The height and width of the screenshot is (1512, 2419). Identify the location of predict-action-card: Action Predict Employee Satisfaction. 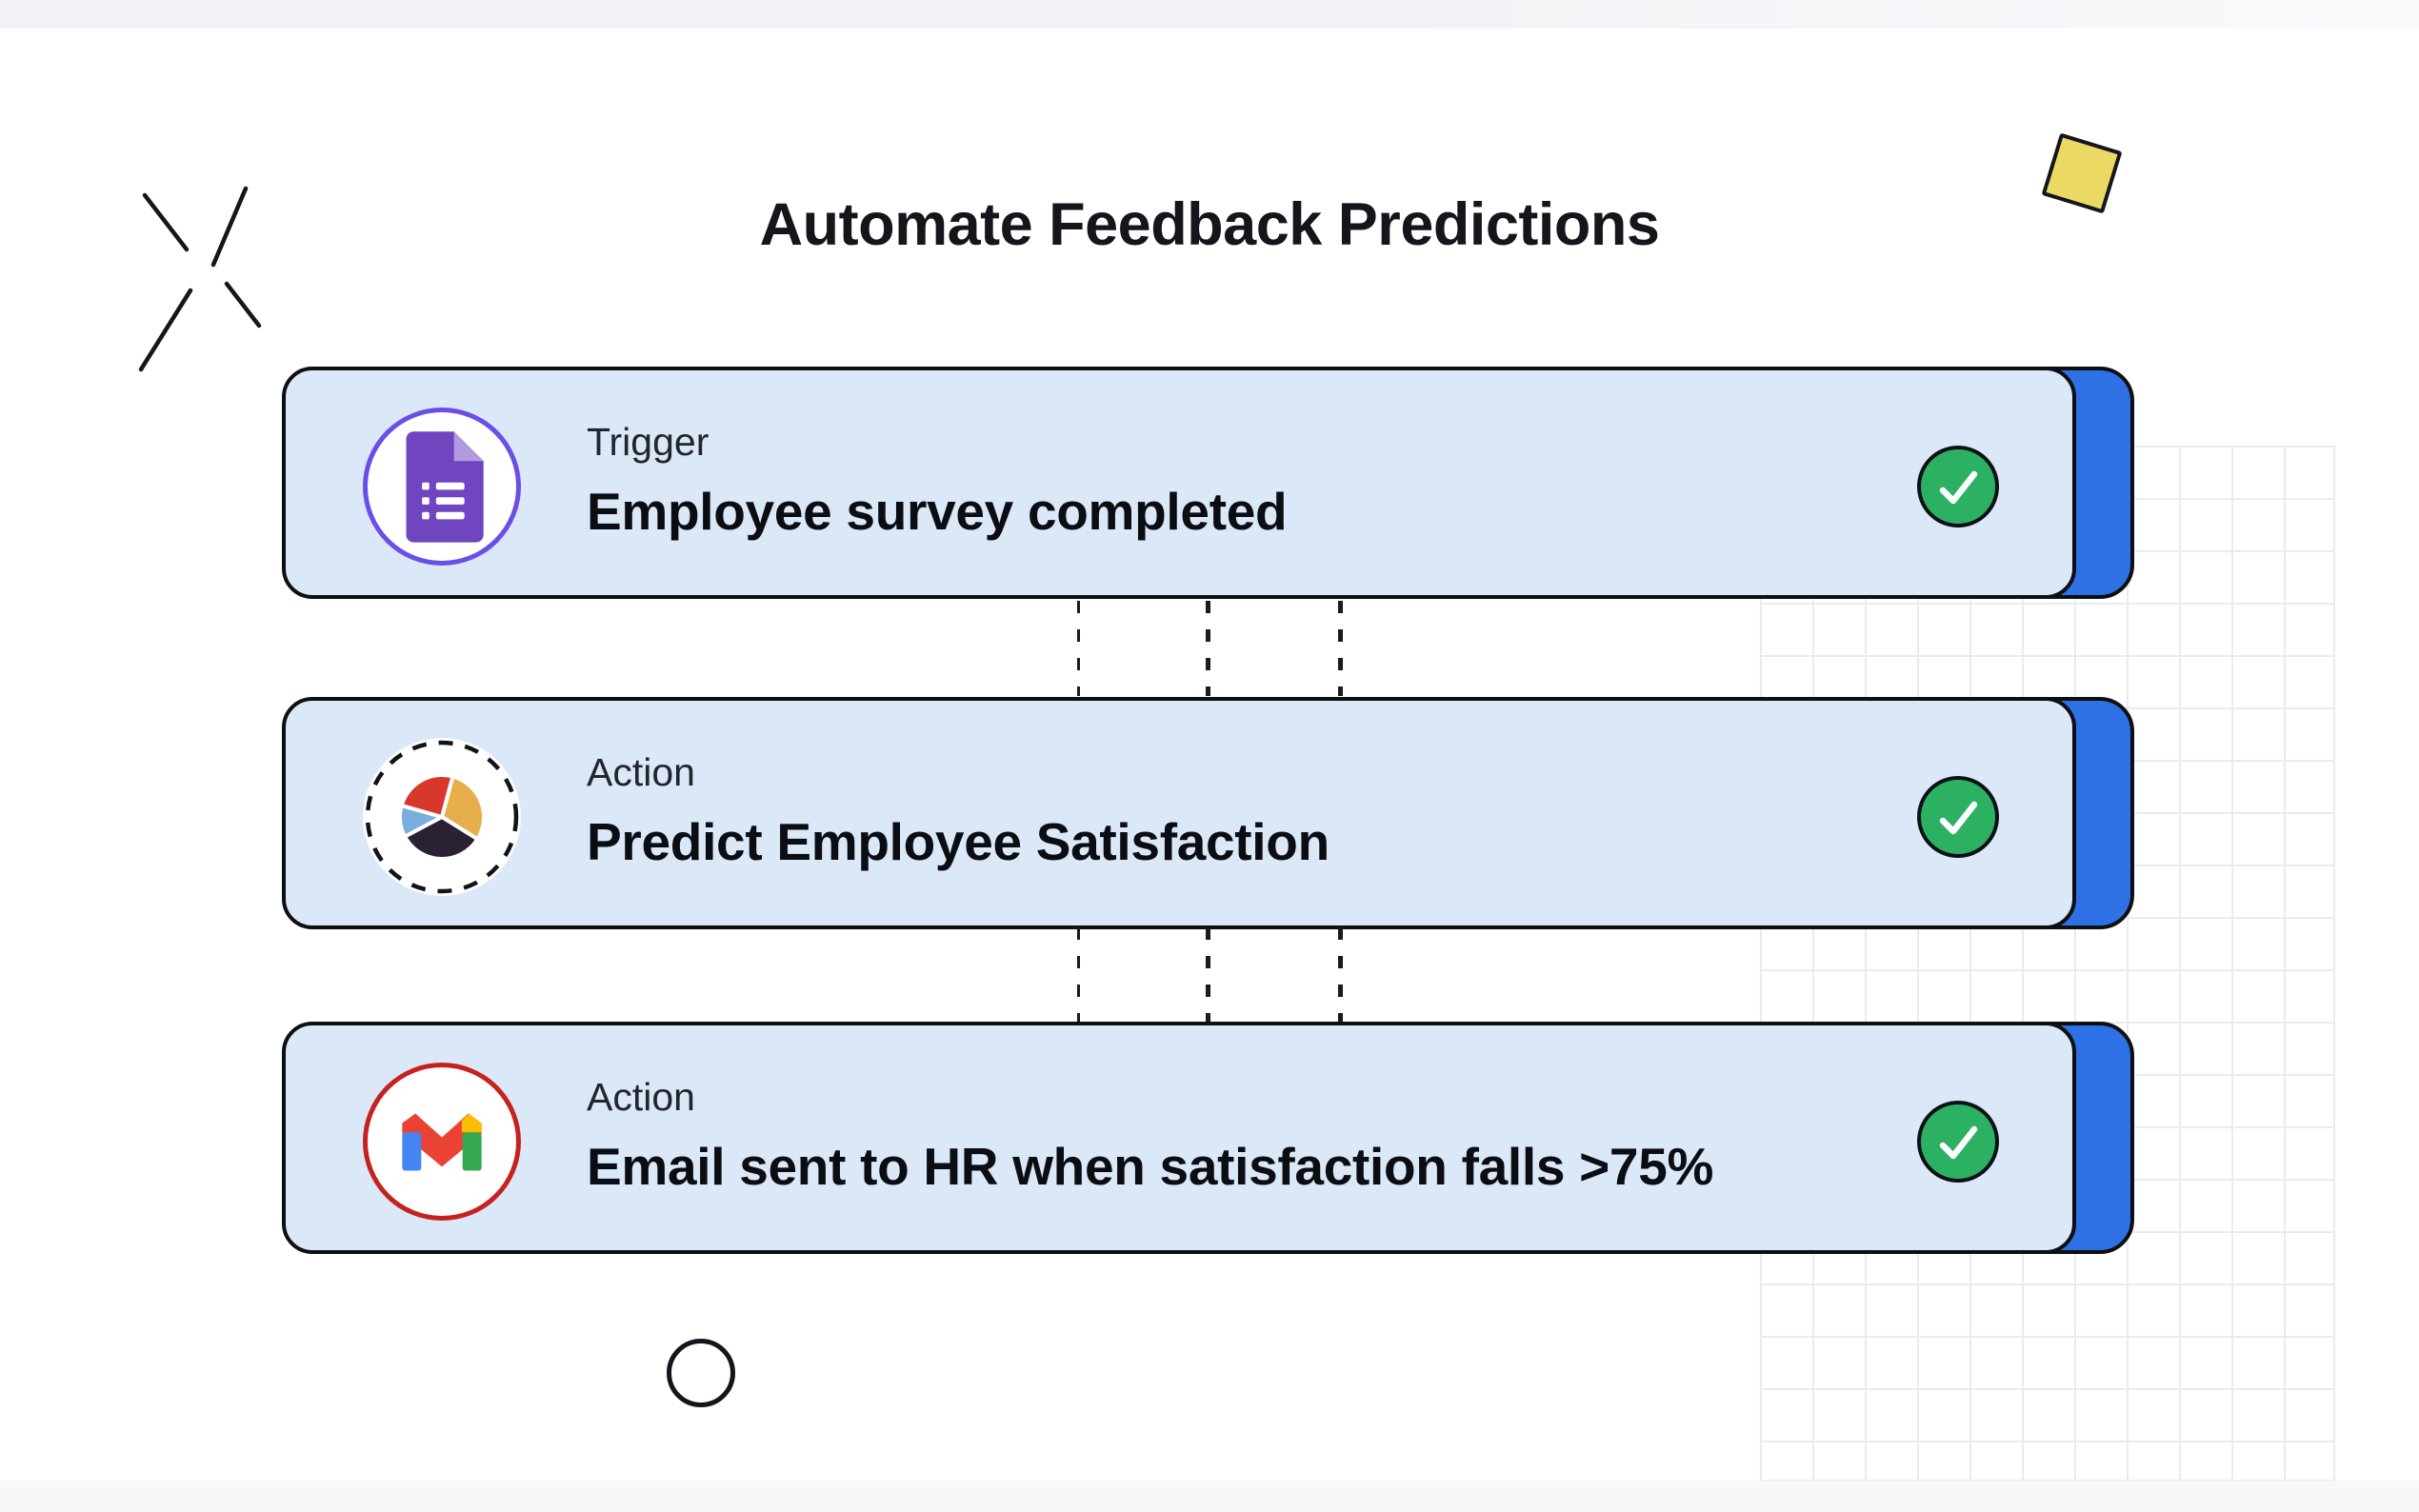
(1179, 813).